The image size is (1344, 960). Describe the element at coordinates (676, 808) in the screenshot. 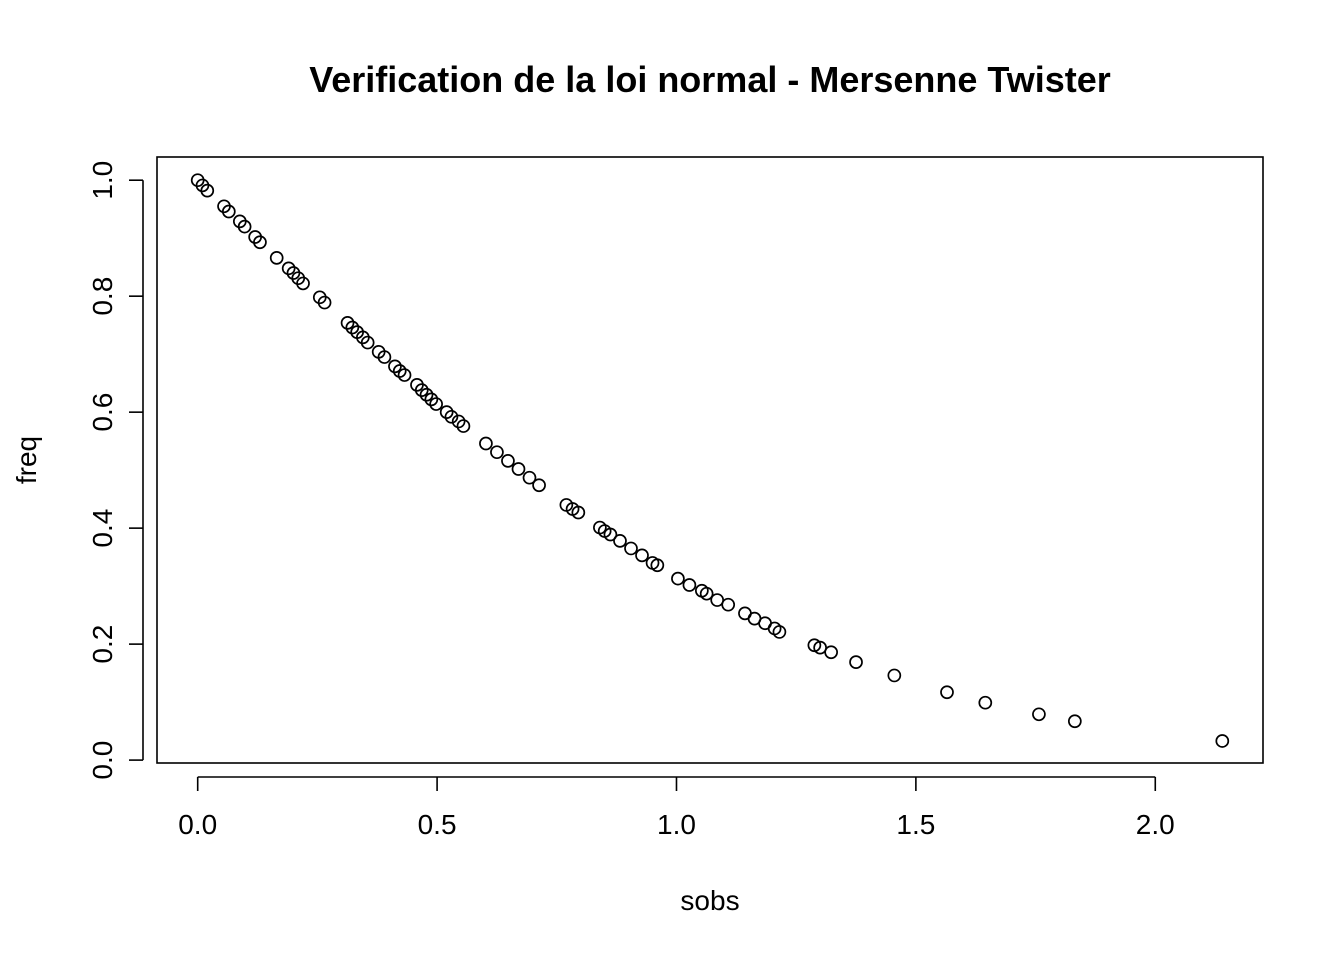

I see `x-axis: 0.0 0.5 1.0 1.5 2.0` at that location.